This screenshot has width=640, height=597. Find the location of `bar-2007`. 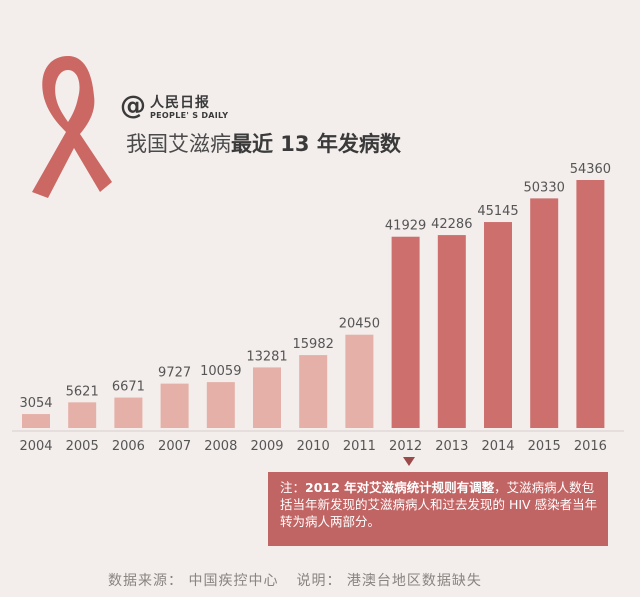

bar-2007 is located at coordinates (174, 405).